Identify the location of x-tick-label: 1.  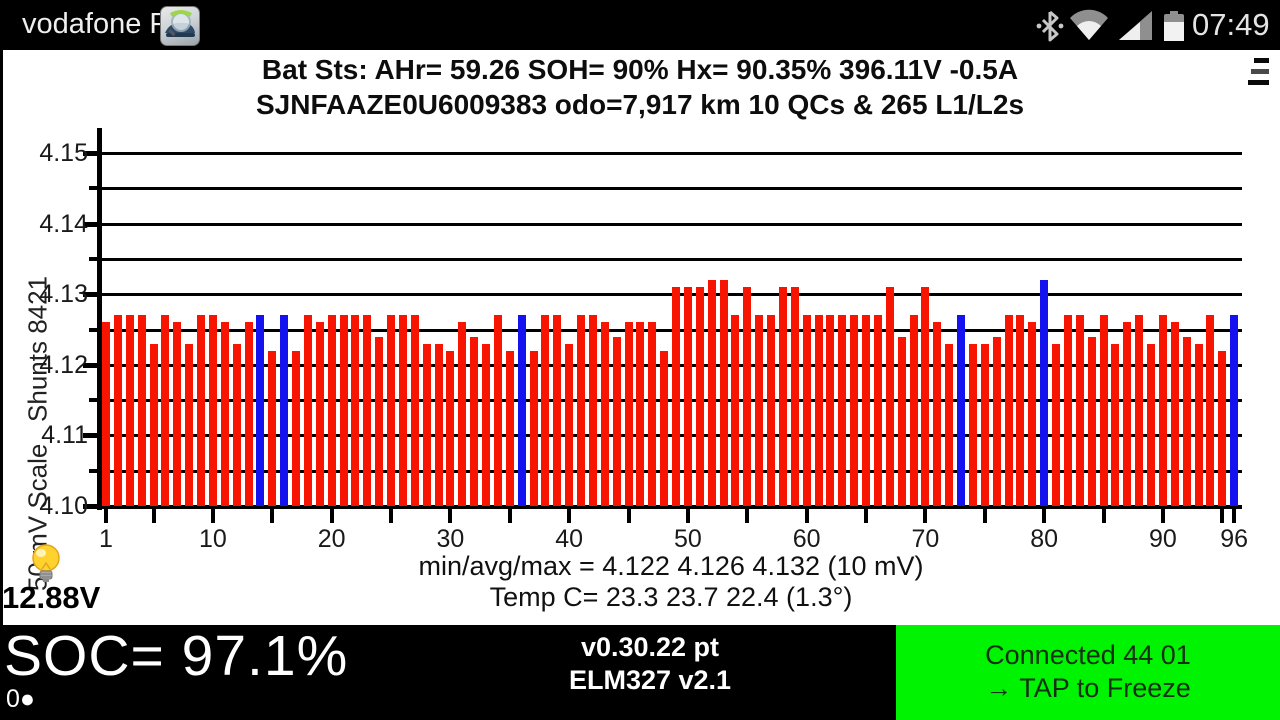
(106, 539).